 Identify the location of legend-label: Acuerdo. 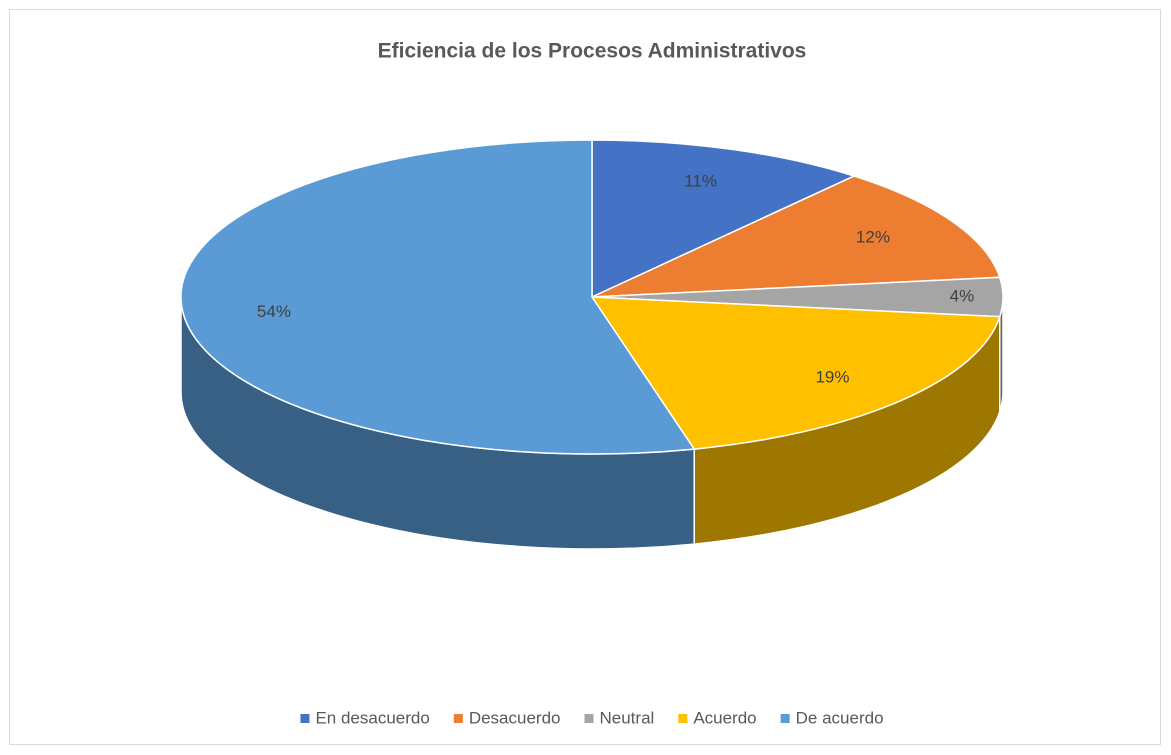
(724, 717).